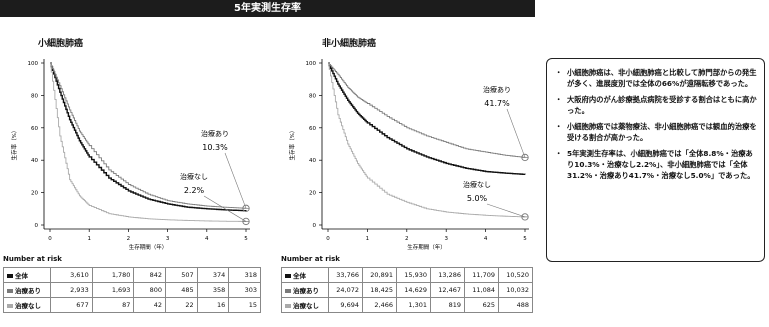 This screenshot has width=769, height=327. Describe the element at coordinates (515, 305) in the screenshot. I see `risk-cell: 488` at that location.